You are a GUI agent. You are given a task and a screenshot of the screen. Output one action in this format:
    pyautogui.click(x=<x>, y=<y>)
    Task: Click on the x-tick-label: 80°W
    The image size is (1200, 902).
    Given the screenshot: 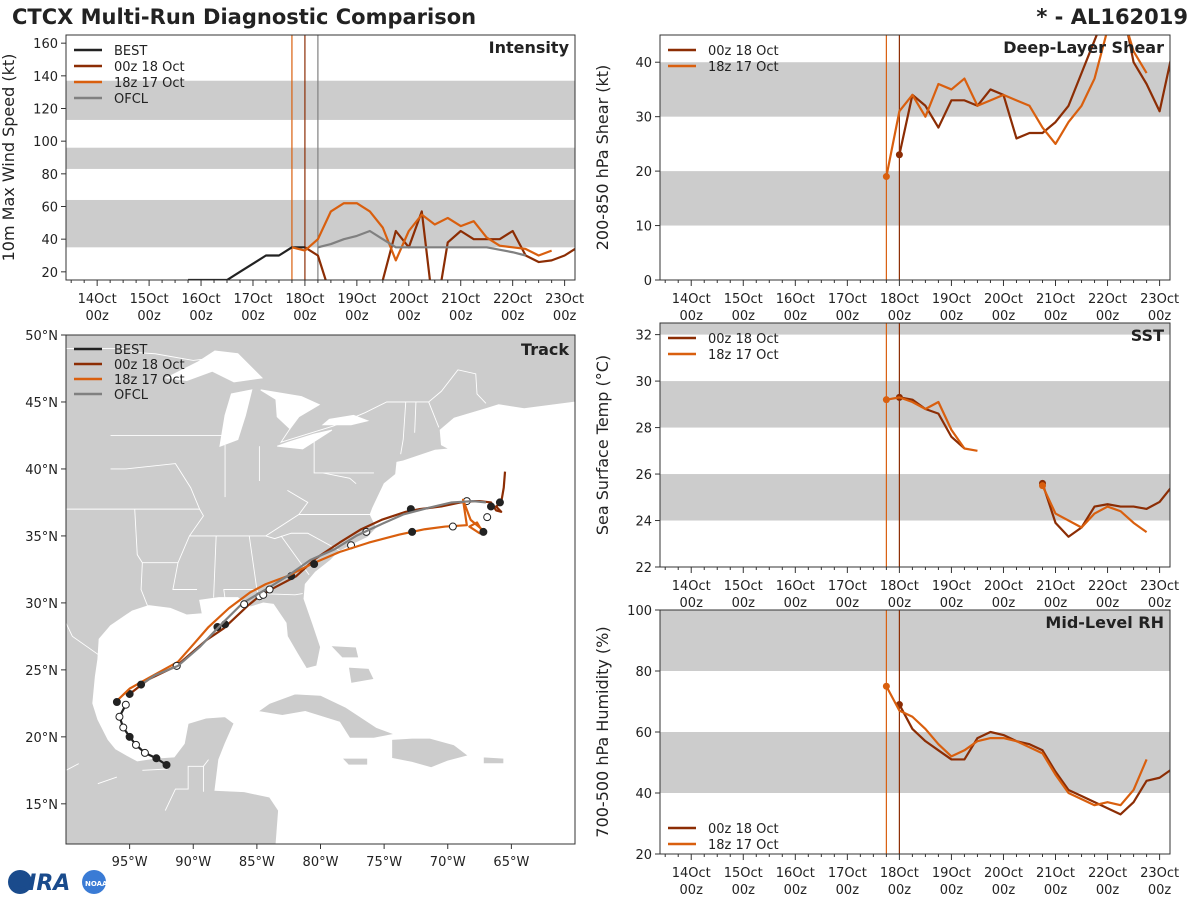 What is the action you would take?
    pyautogui.click(x=321, y=862)
    